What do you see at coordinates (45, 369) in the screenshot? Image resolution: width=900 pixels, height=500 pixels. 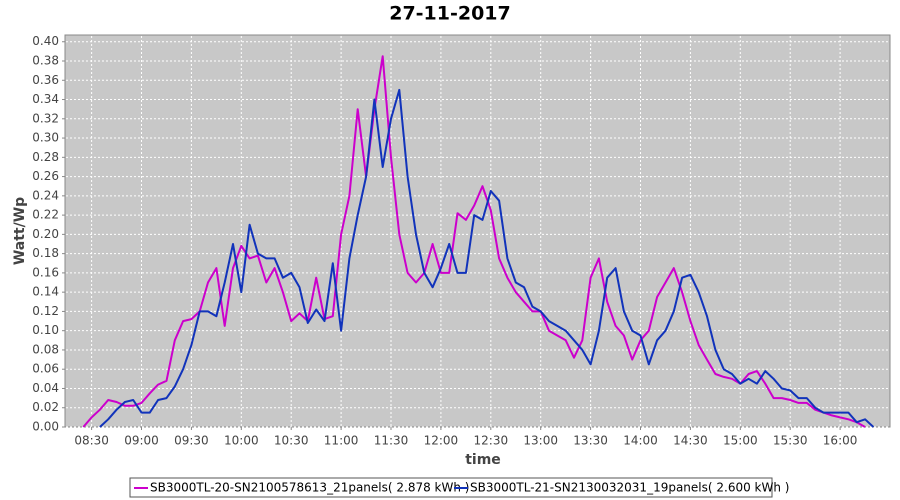 I see `y-tick-label: 0.06` at bounding box center [45, 369].